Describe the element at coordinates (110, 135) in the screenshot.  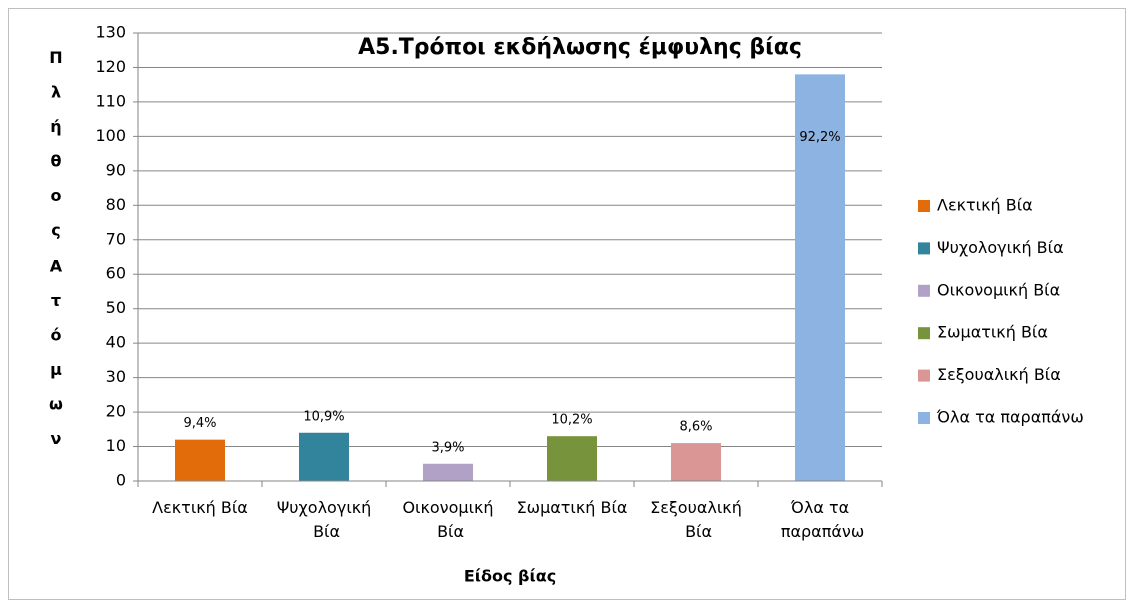
I see `y-tick-label: 100` at that location.